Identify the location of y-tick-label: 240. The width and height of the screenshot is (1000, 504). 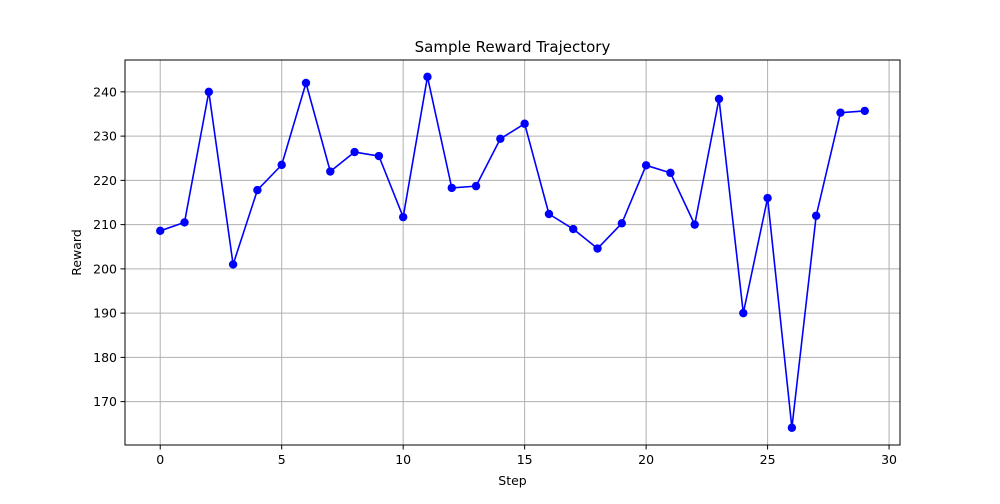
(105, 91).